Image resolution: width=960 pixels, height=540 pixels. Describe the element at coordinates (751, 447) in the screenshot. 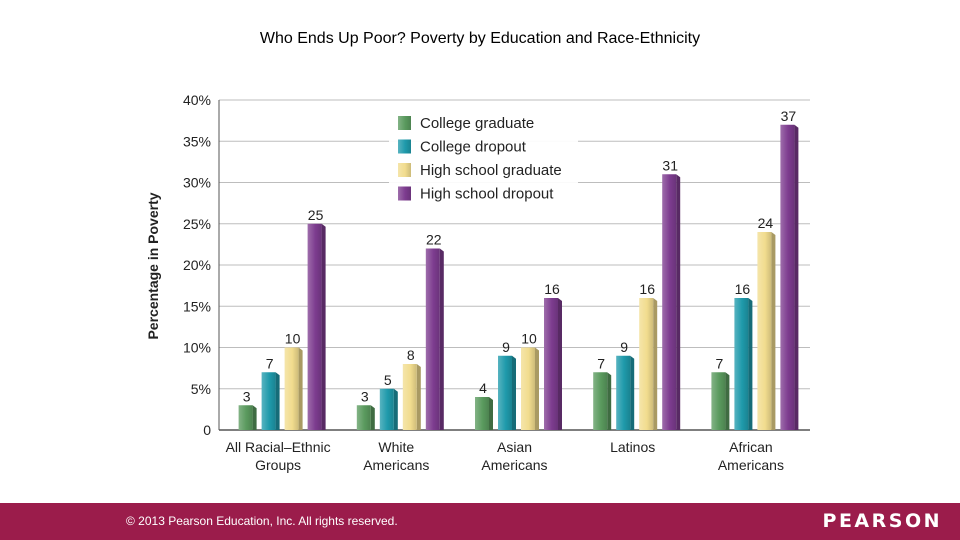

I see `x-tick-label: African` at that location.